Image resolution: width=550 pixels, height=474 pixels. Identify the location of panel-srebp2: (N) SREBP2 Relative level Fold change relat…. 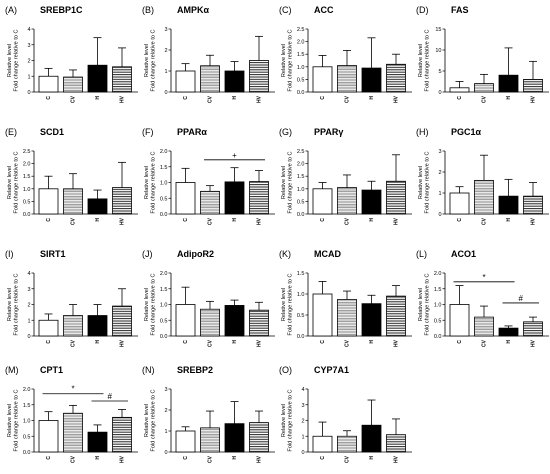
(208, 414).